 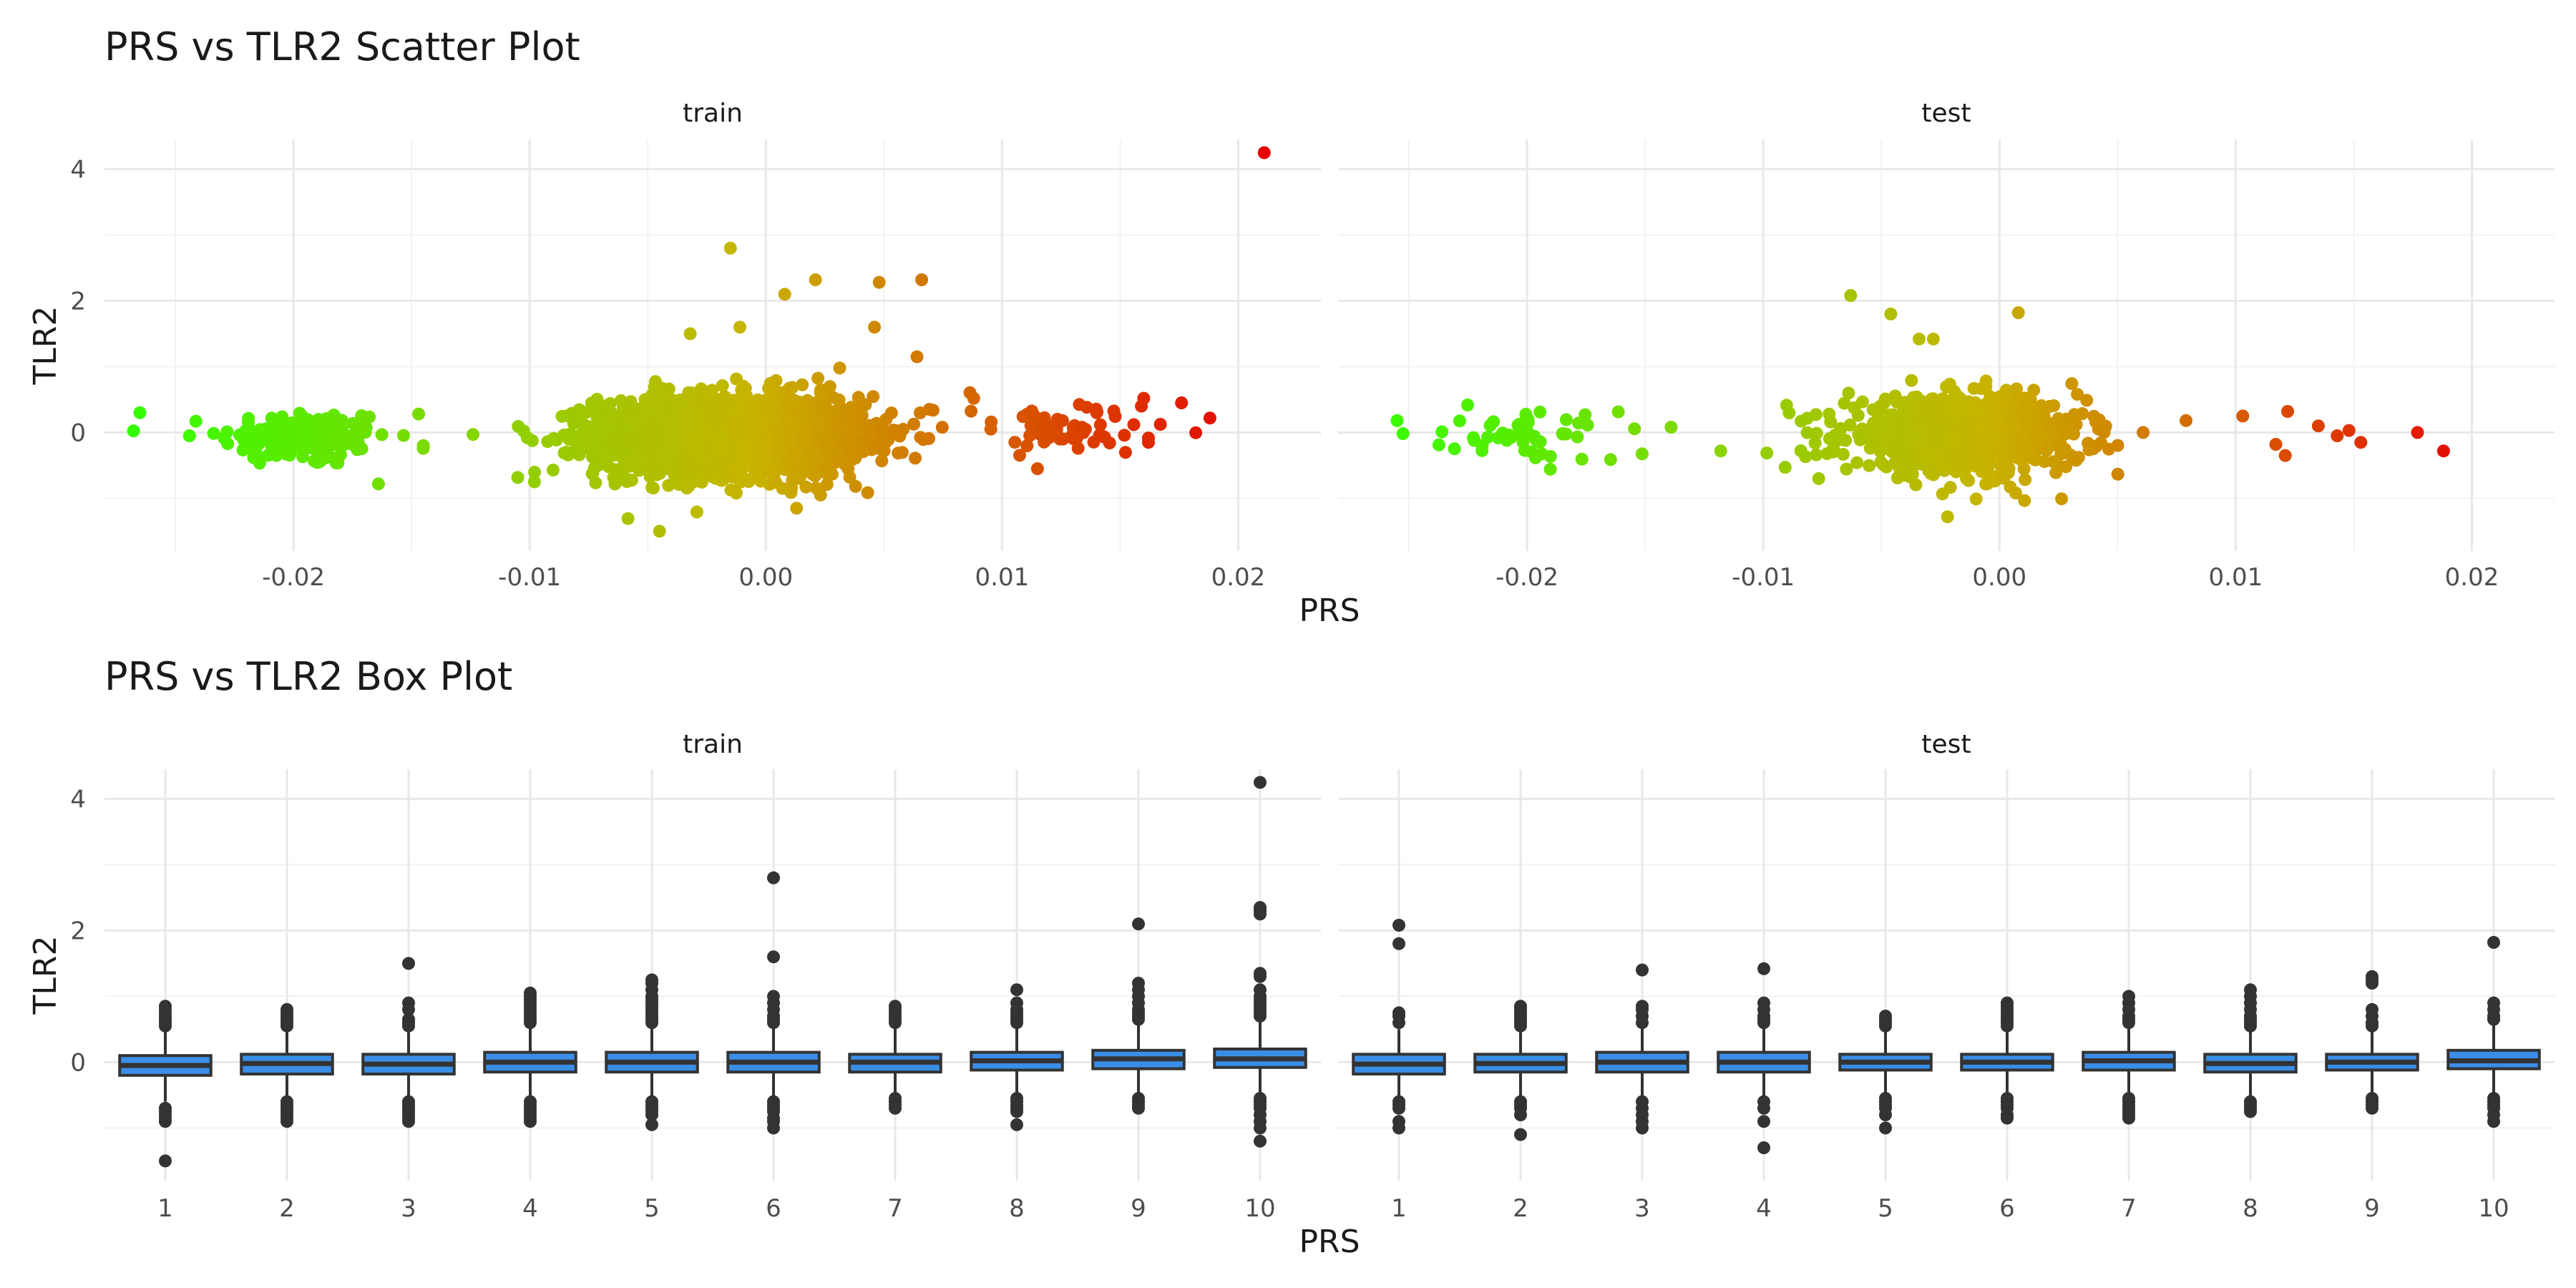 I want to click on box-y-tick-label: 0, so click(x=78, y=1062).